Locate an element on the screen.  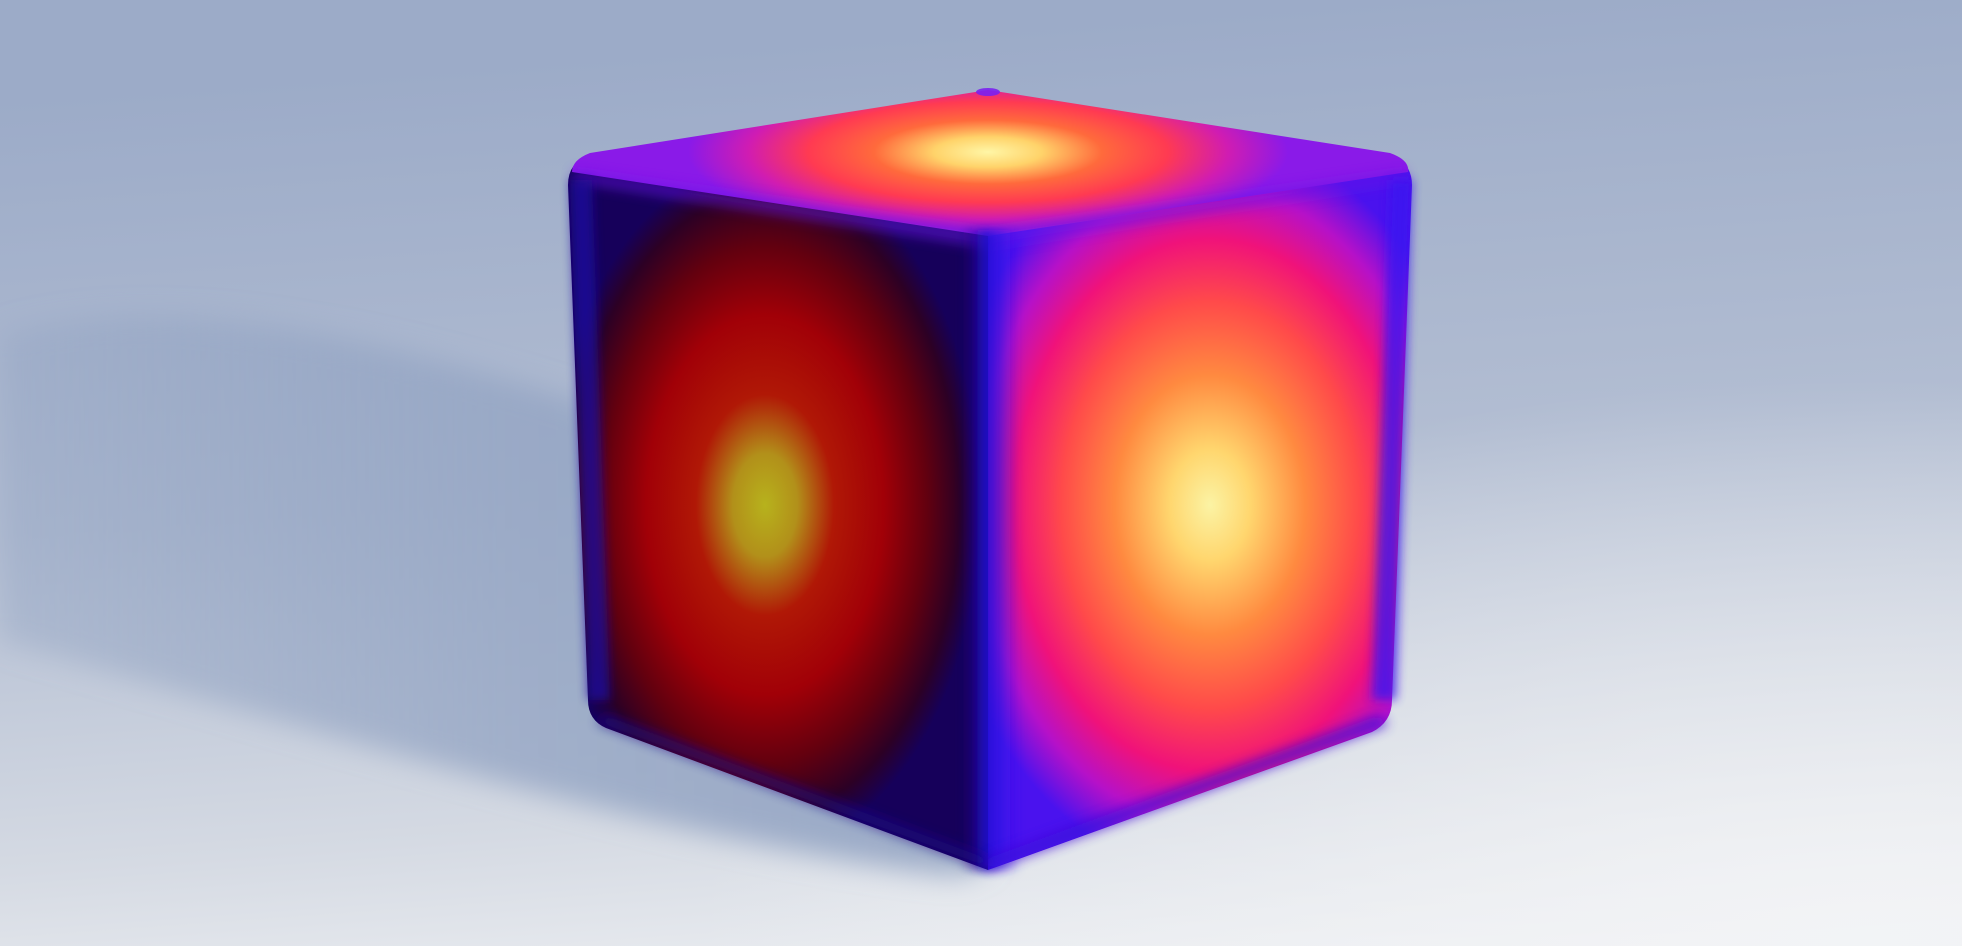
cube-bottom-right-edge is located at coordinates (1188, 792).